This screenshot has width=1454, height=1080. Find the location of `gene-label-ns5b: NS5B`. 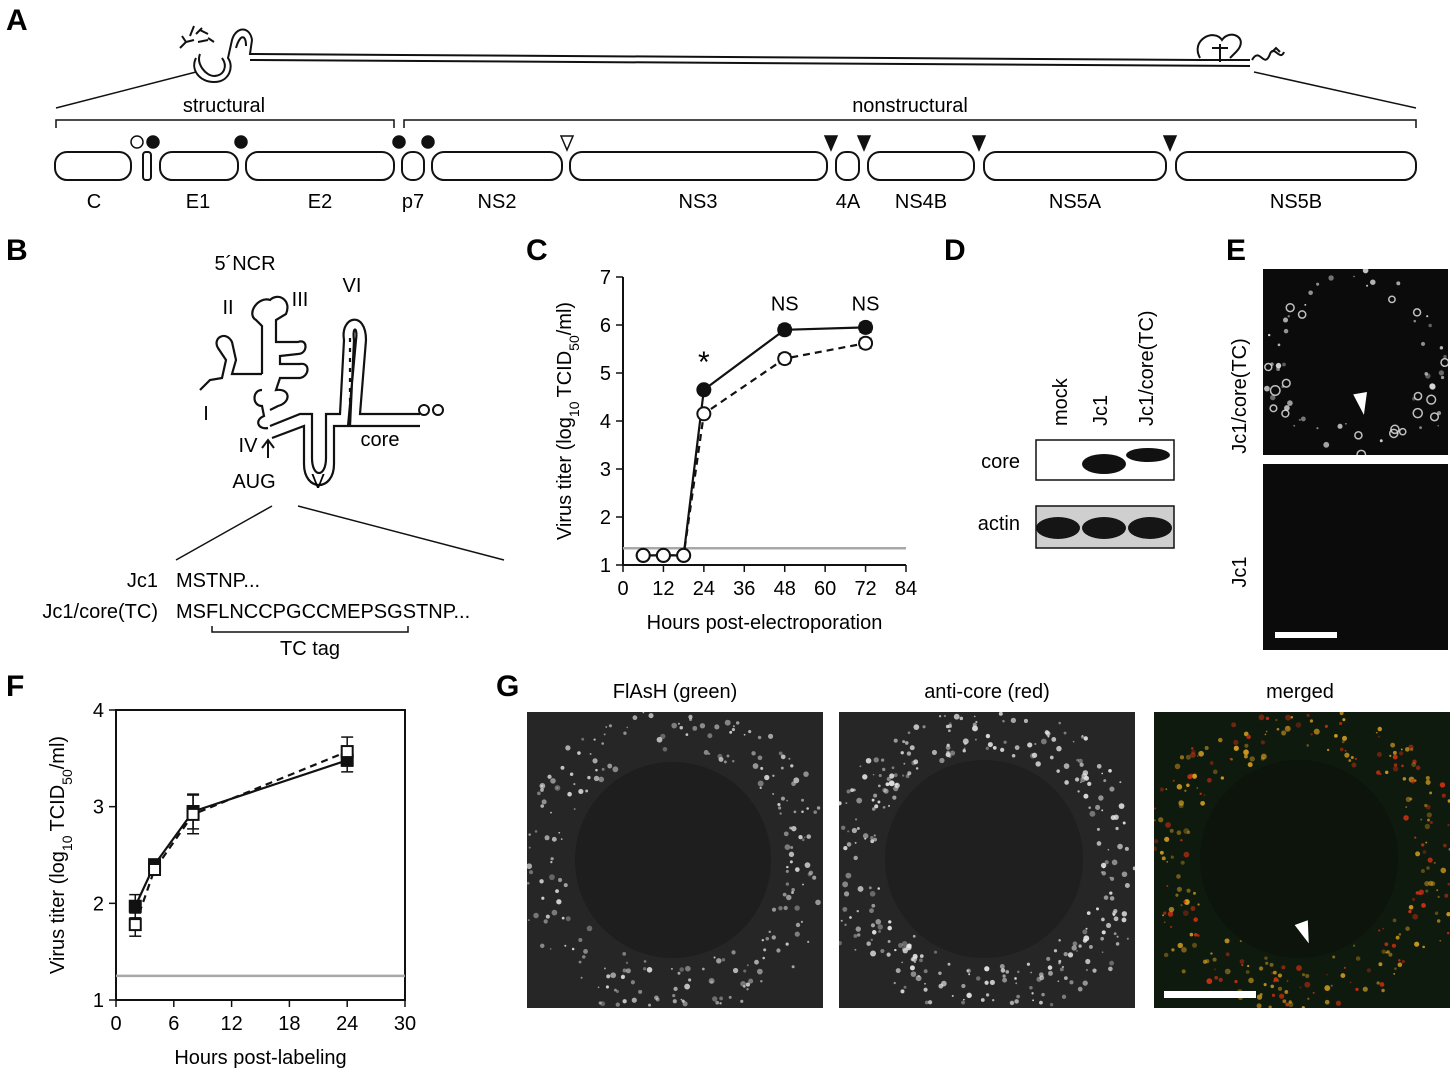

gene-label-ns5b: NS5B is located at coordinates (1296, 202).